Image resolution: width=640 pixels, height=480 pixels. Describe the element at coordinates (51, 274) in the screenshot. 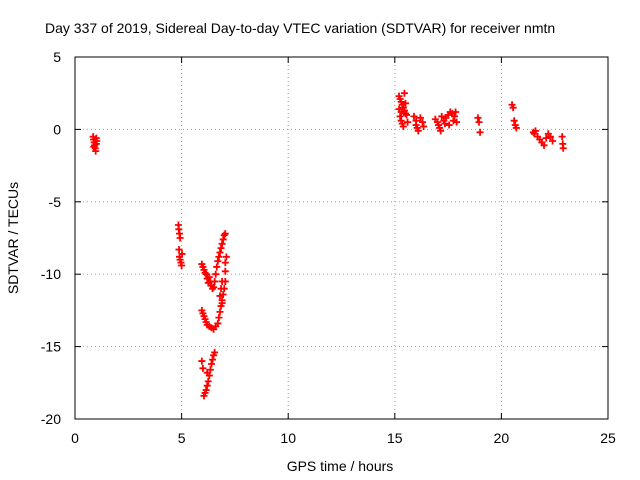

I see `y-tick-label: -10` at that location.